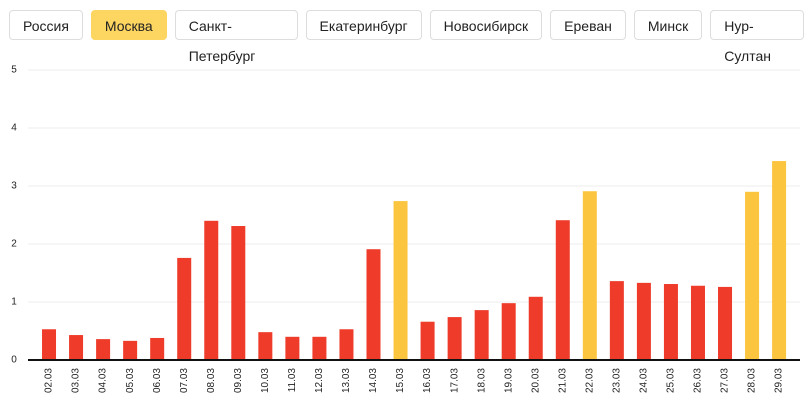 Image resolution: width=804 pixels, height=415 pixels. I want to click on x-tick-label: 24.03, so click(644, 380).